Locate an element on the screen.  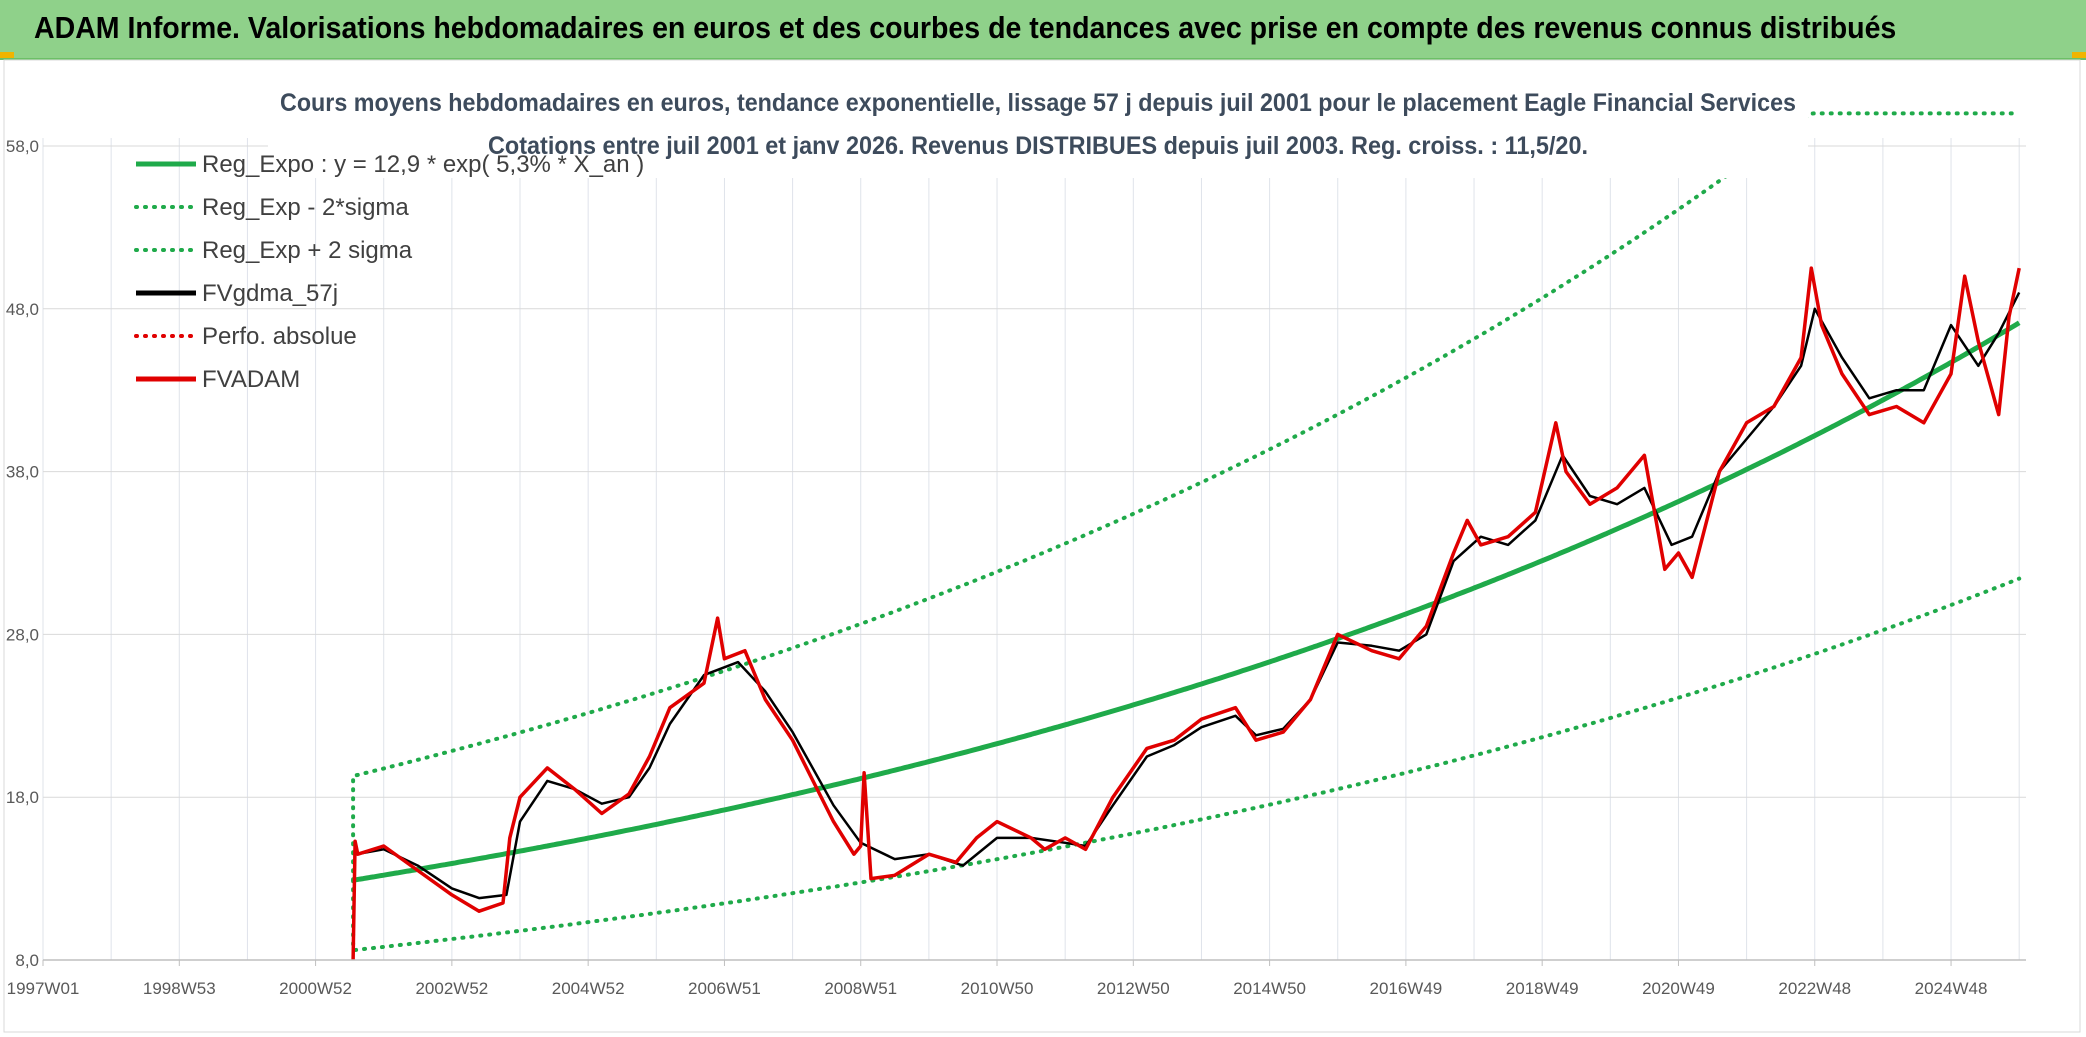
x-tick-label: 2010W50 is located at coordinates (997, 988).